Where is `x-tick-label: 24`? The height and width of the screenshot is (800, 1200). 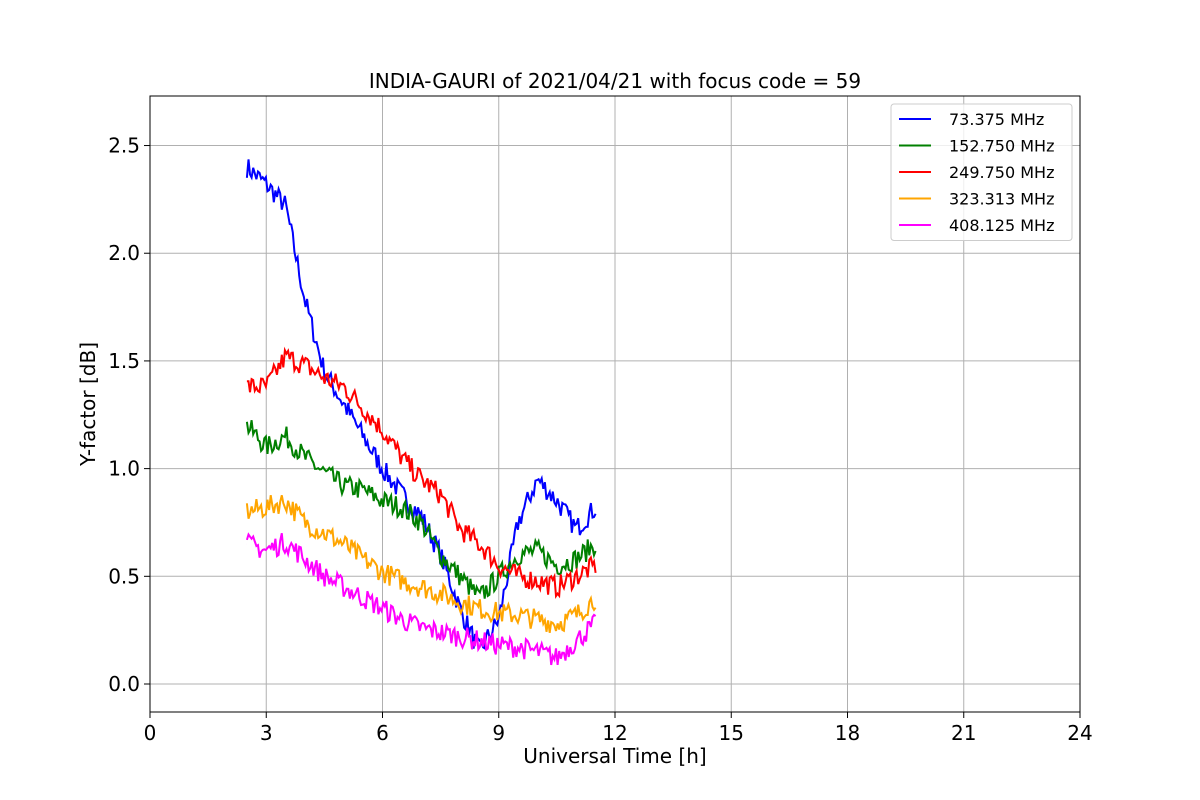
x-tick-label: 24 is located at coordinates (1079, 733).